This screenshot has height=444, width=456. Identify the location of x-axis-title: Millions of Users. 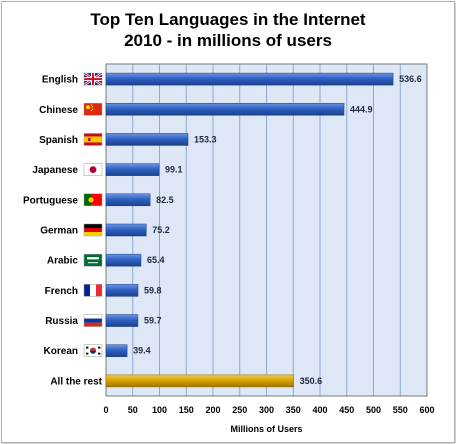
(266, 429).